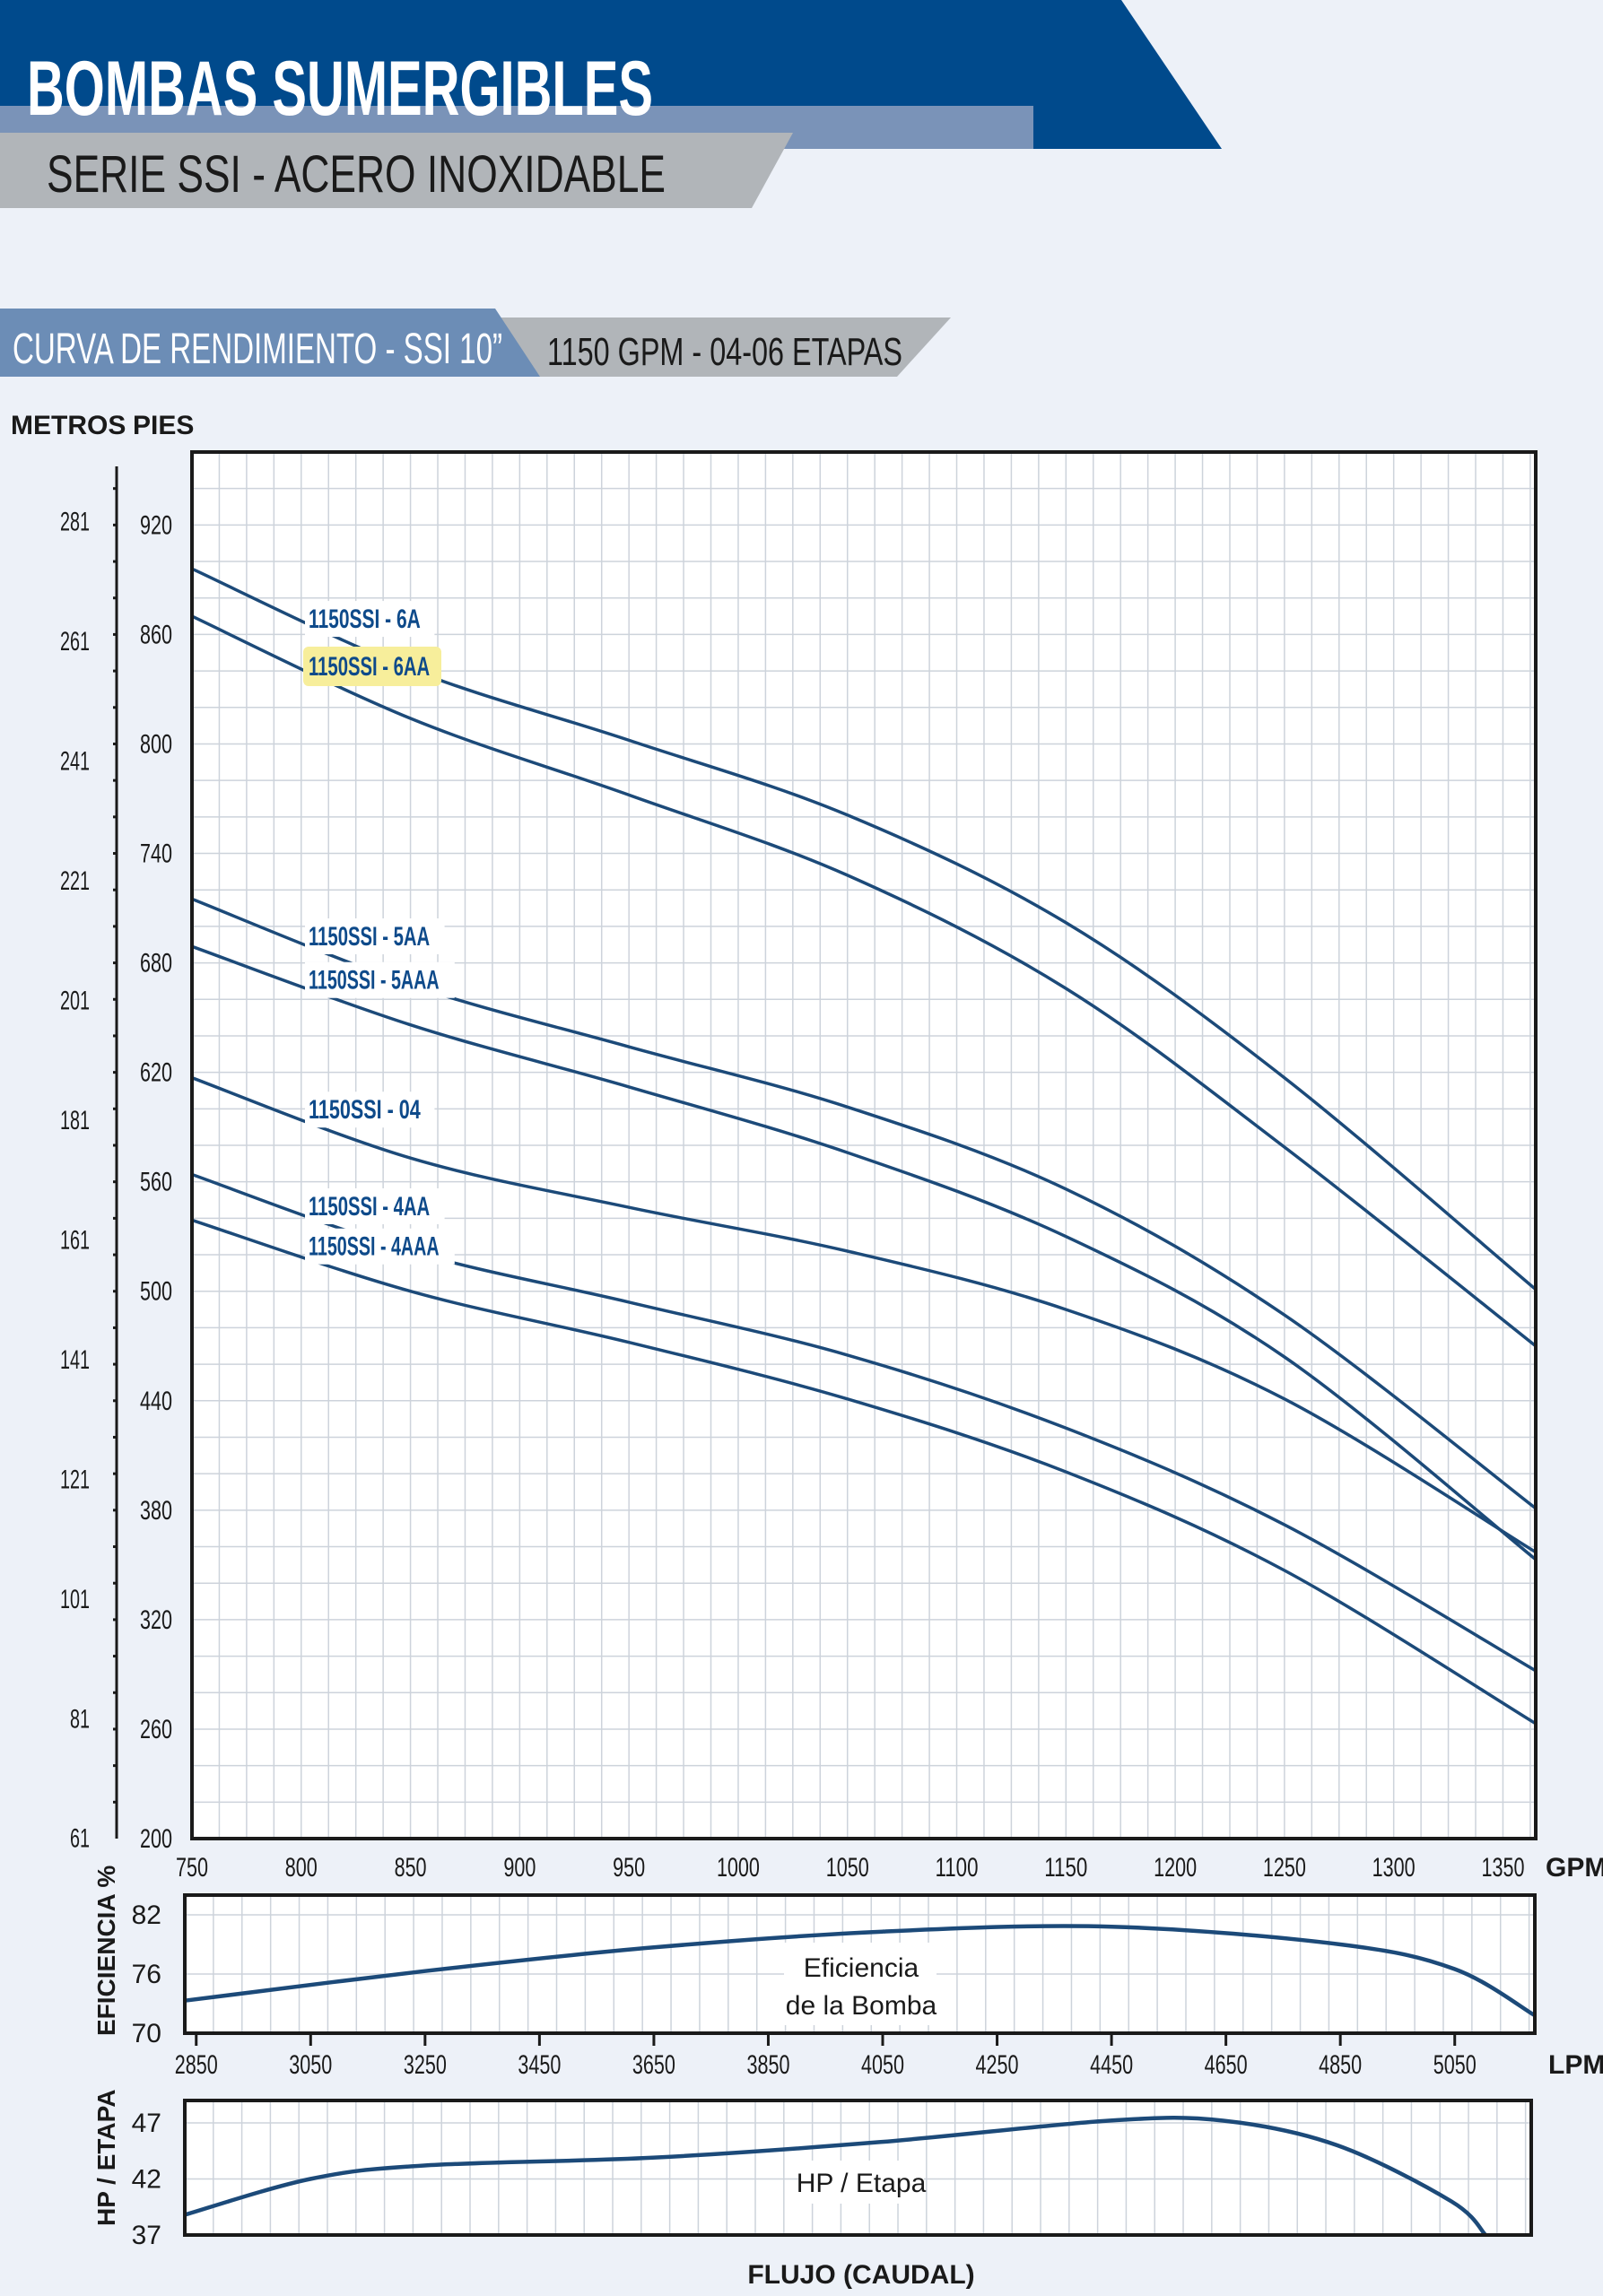  Describe the element at coordinates (861, 2275) in the screenshot. I see `flow-axis-label: FLUJO (CAUDAL)` at that location.